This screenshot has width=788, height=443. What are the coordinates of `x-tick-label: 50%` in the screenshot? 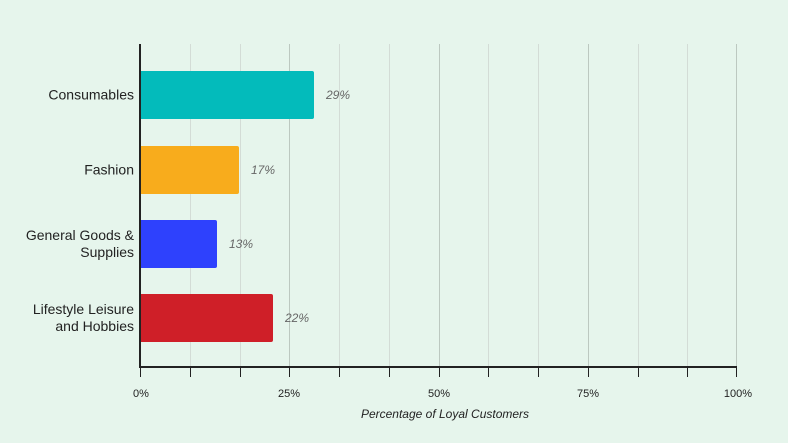 It's located at (439, 394).